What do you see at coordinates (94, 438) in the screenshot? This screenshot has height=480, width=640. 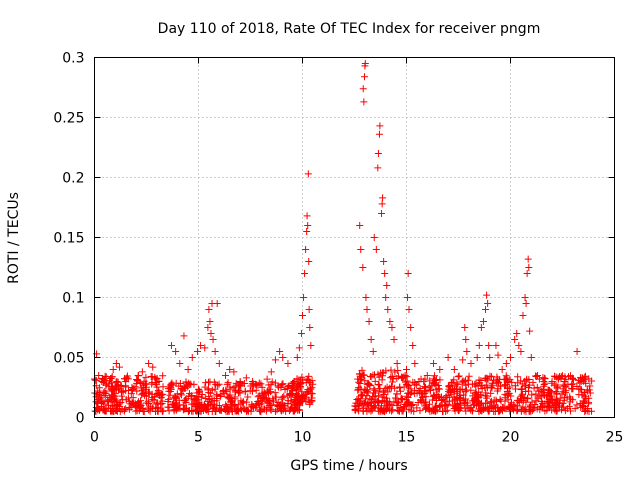 I see `x-tick-label: 0` at bounding box center [94, 438].